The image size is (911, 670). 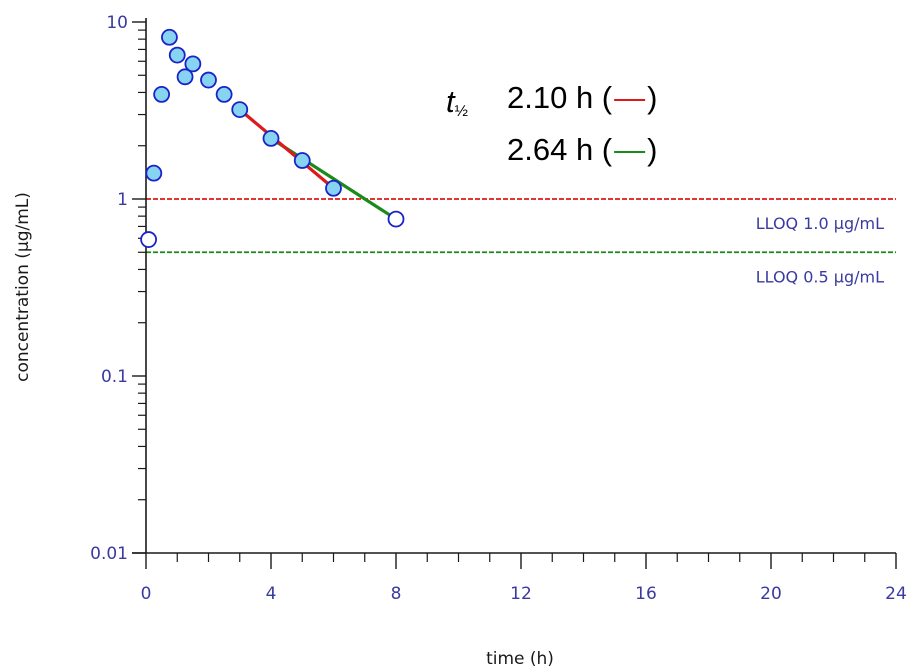 I want to click on fit-lines, so click(x=317, y=164).